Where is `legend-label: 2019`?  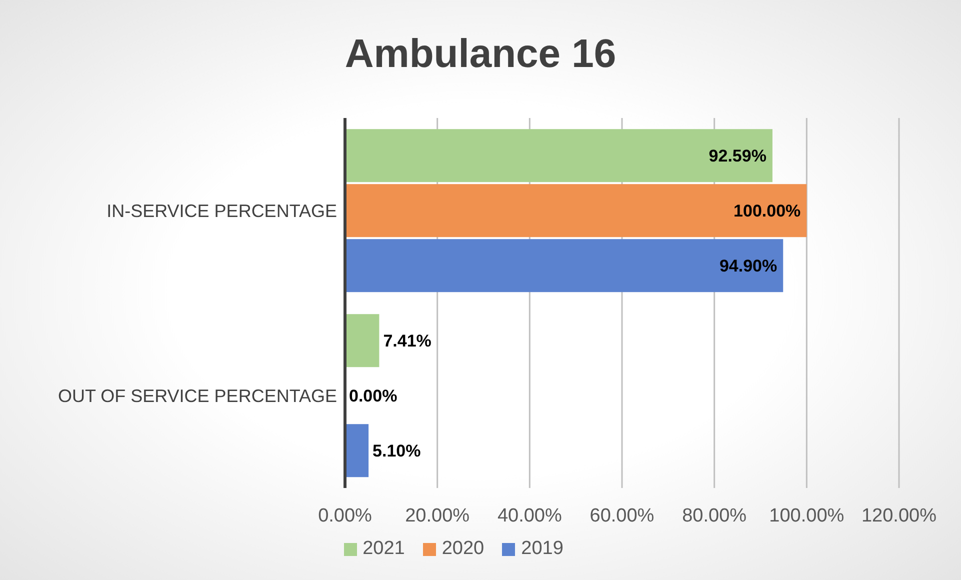 legend-label: 2019 is located at coordinates (542, 549).